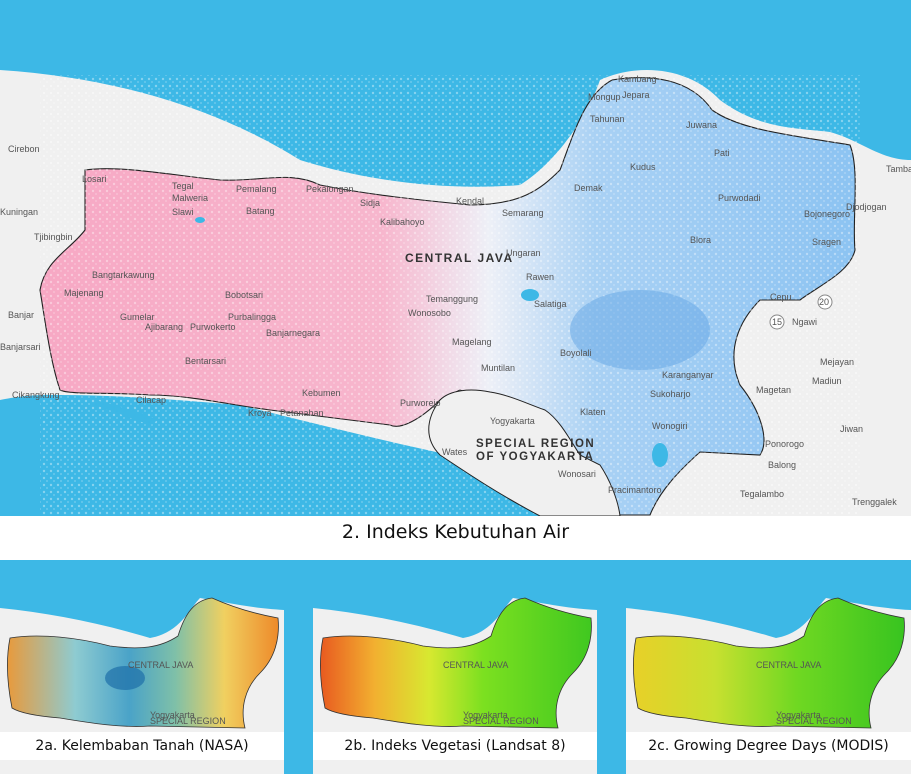 The height and width of the screenshot is (774, 911). What do you see at coordinates (126, 412) in the screenshot?
I see `lagoon` at bounding box center [126, 412].